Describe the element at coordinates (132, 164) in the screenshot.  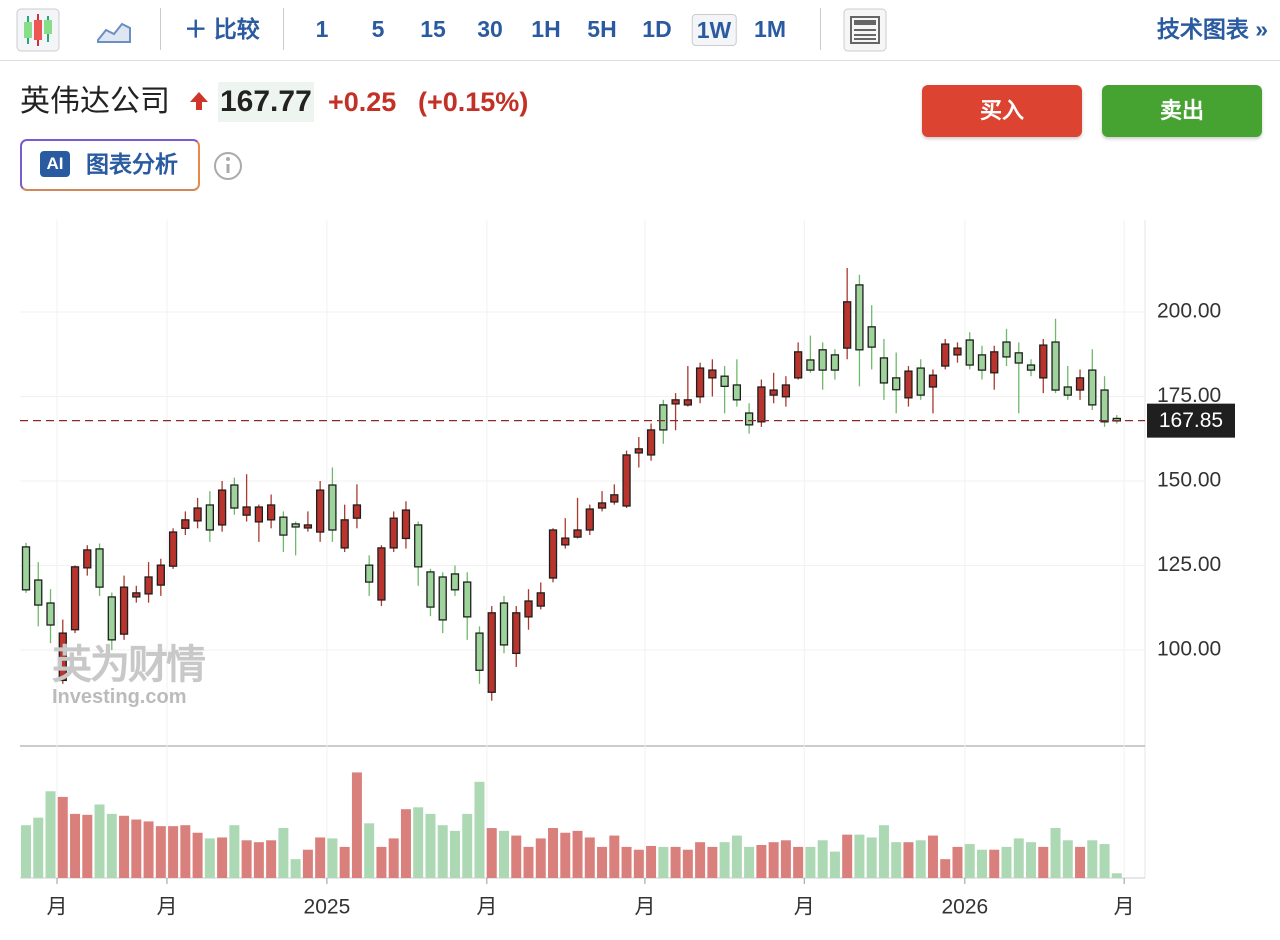
I see `ai-label: 图表分析` at that location.